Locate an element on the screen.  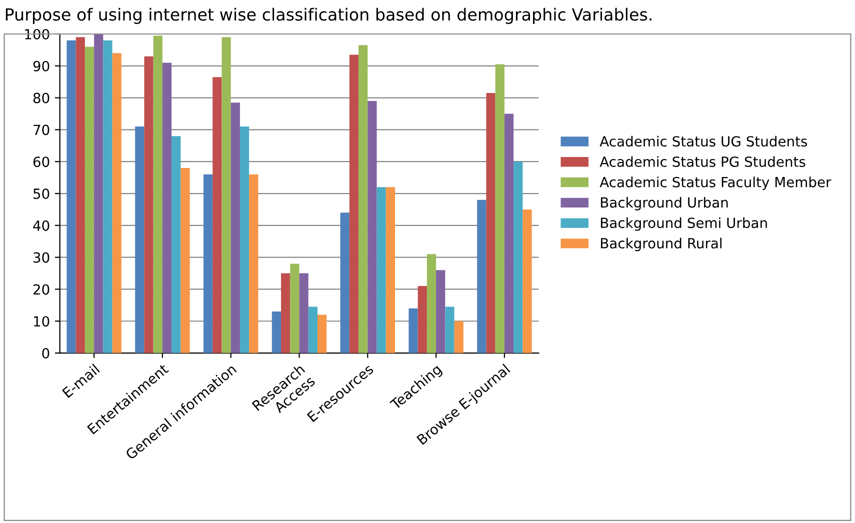
y-tick-label: 40 is located at coordinates (41, 225).